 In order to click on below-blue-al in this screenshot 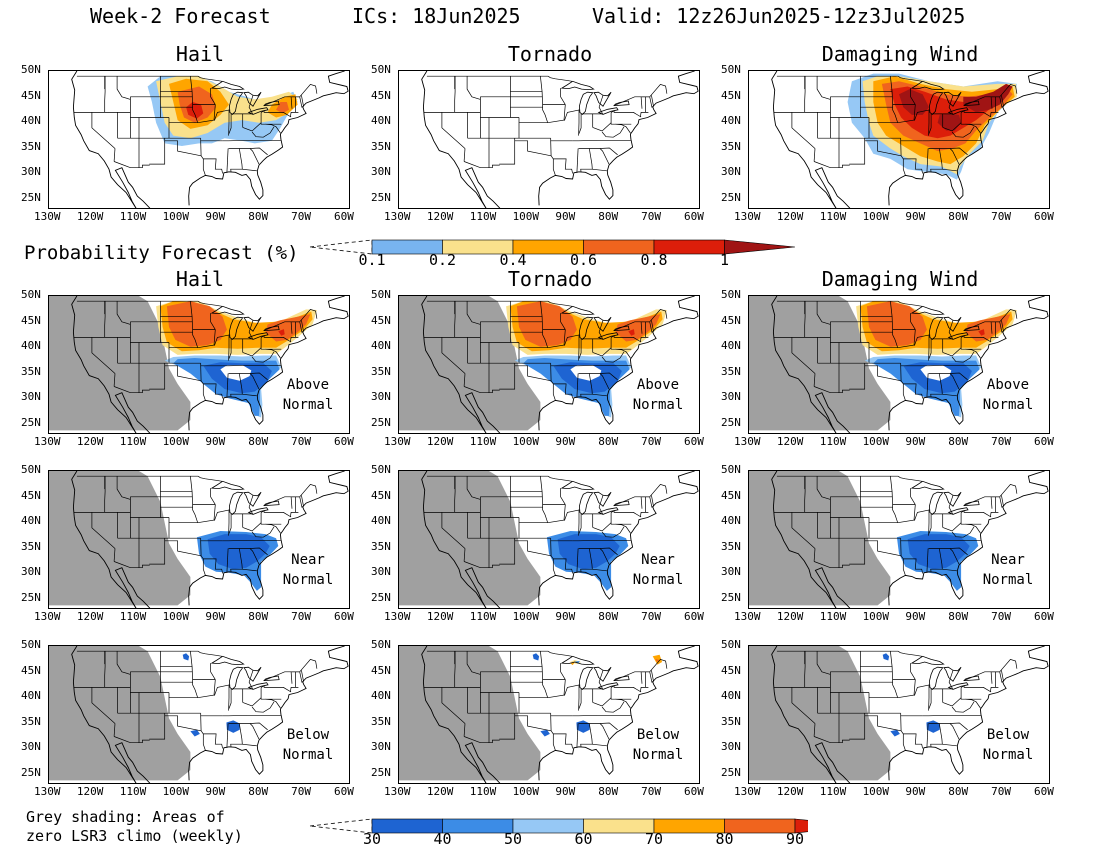, I will do `click(933, 726)`.